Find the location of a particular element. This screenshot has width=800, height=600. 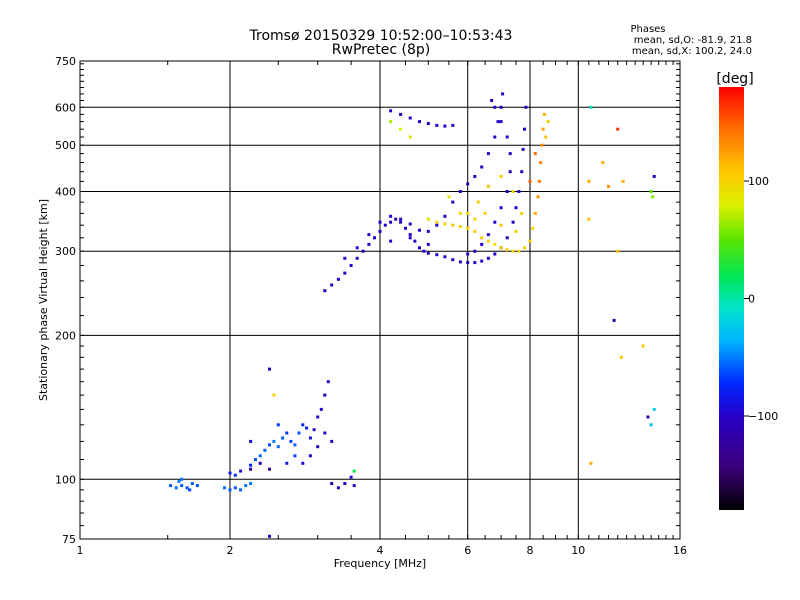

colorbar is located at coordinates (731, 298).